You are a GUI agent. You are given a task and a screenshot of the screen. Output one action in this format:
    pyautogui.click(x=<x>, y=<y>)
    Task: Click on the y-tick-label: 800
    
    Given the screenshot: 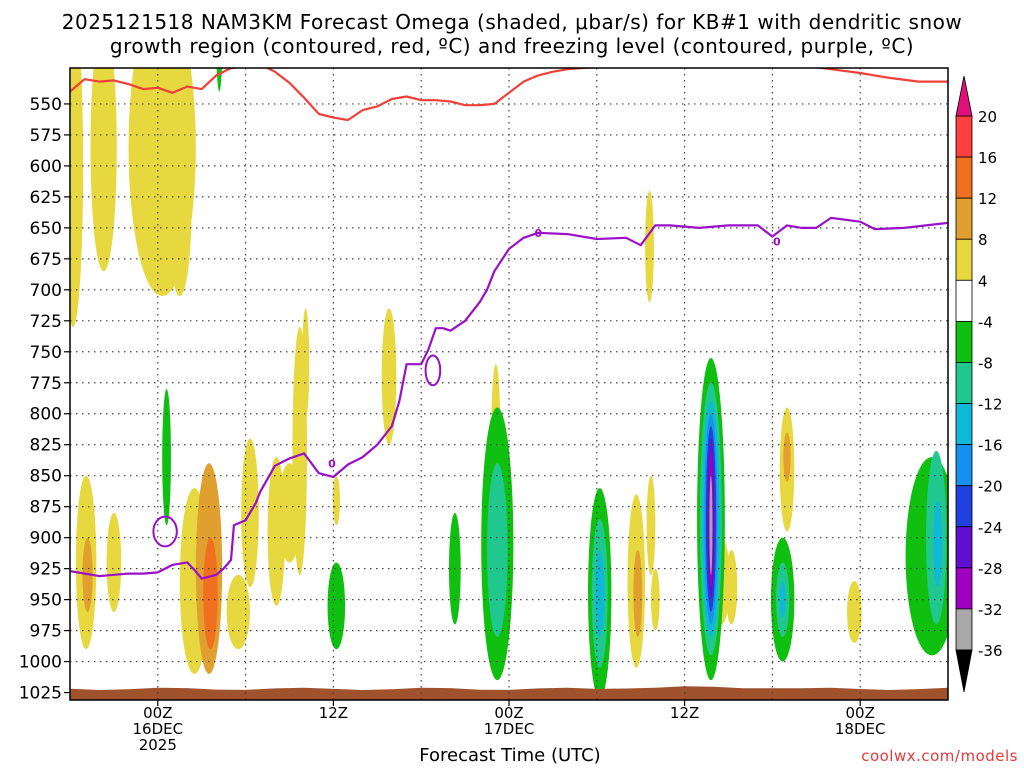 What is the action you would take?
    pyautogui.click(x=46, y=415)
    